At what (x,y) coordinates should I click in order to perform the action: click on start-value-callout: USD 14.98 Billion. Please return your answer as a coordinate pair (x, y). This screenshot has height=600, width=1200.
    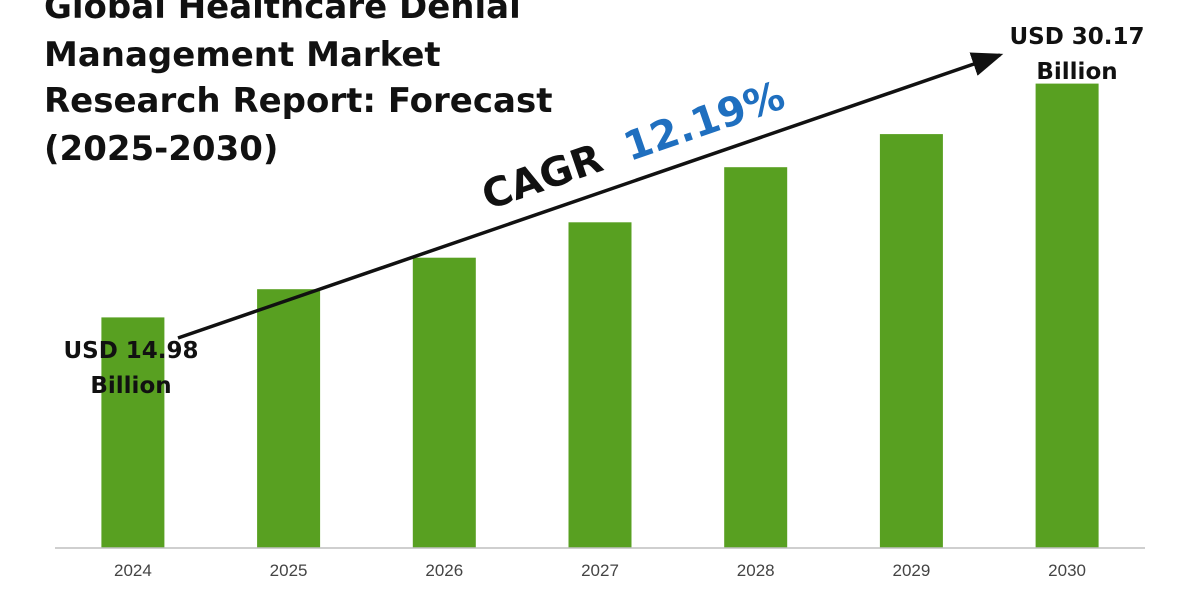
    Looking at the image, I should click on (130, 368).